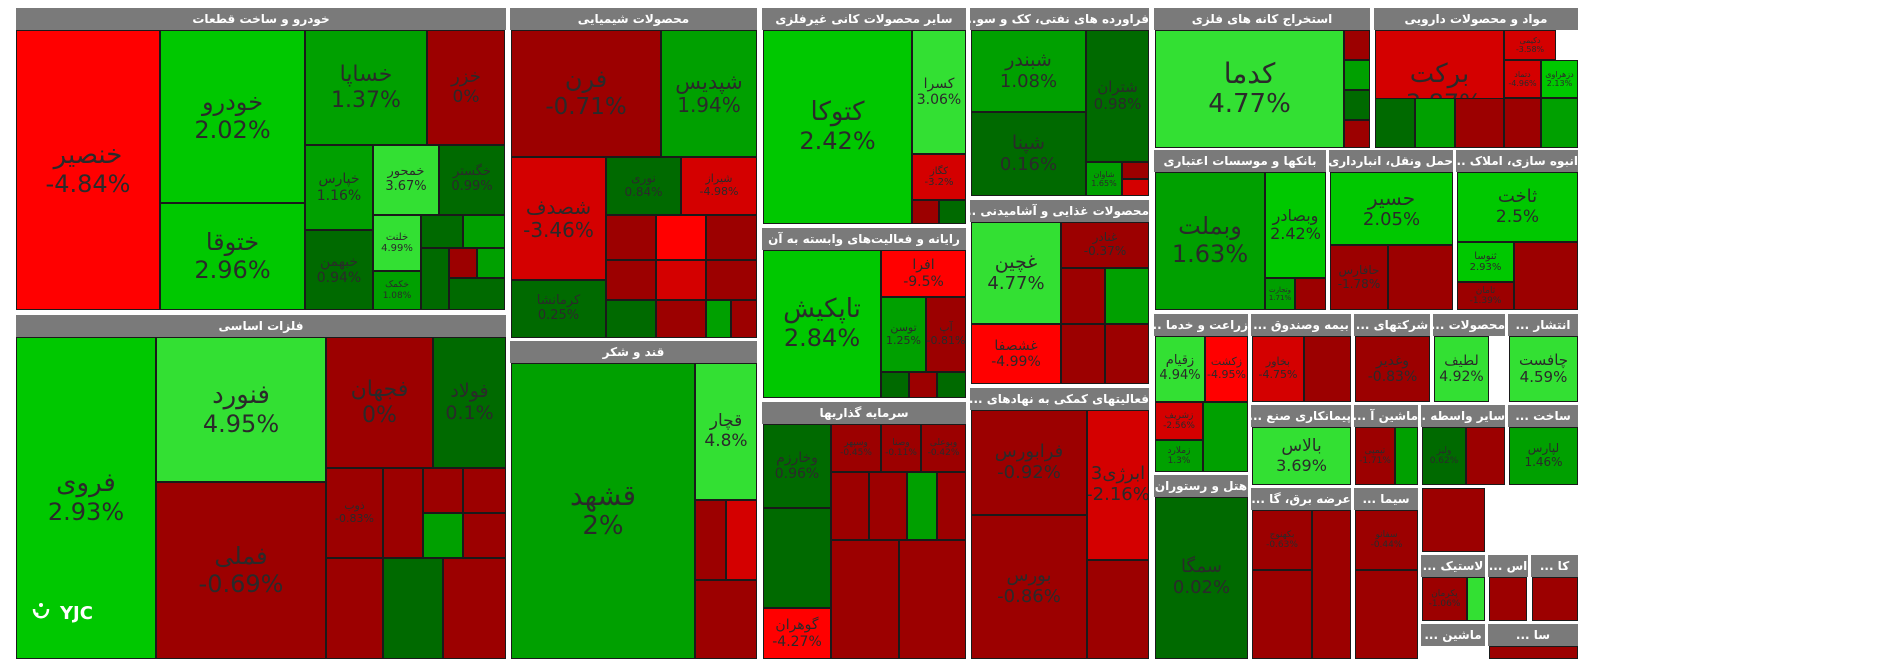  What do you see at coordinates (379, 402) in the screenshot?
I see `stock-tile: فجهان 0%` at bounding box center [379, 402].